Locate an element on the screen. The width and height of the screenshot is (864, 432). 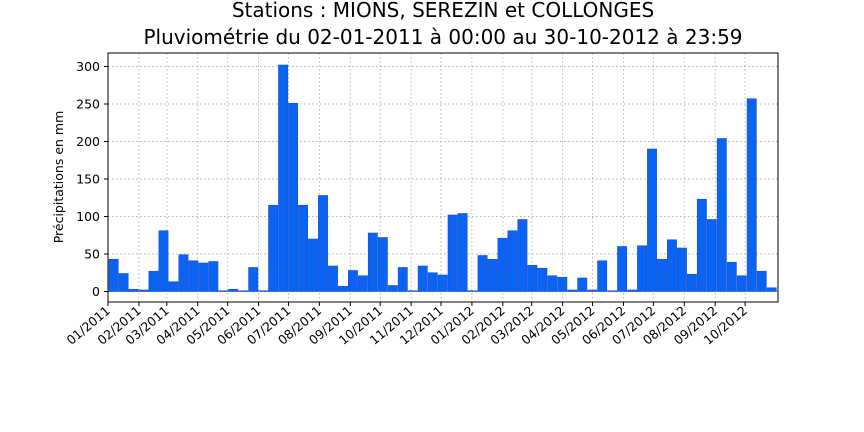
y-axis-ticks: 0 50 100 150 200 250 300 is located at coordinates (92, 179).